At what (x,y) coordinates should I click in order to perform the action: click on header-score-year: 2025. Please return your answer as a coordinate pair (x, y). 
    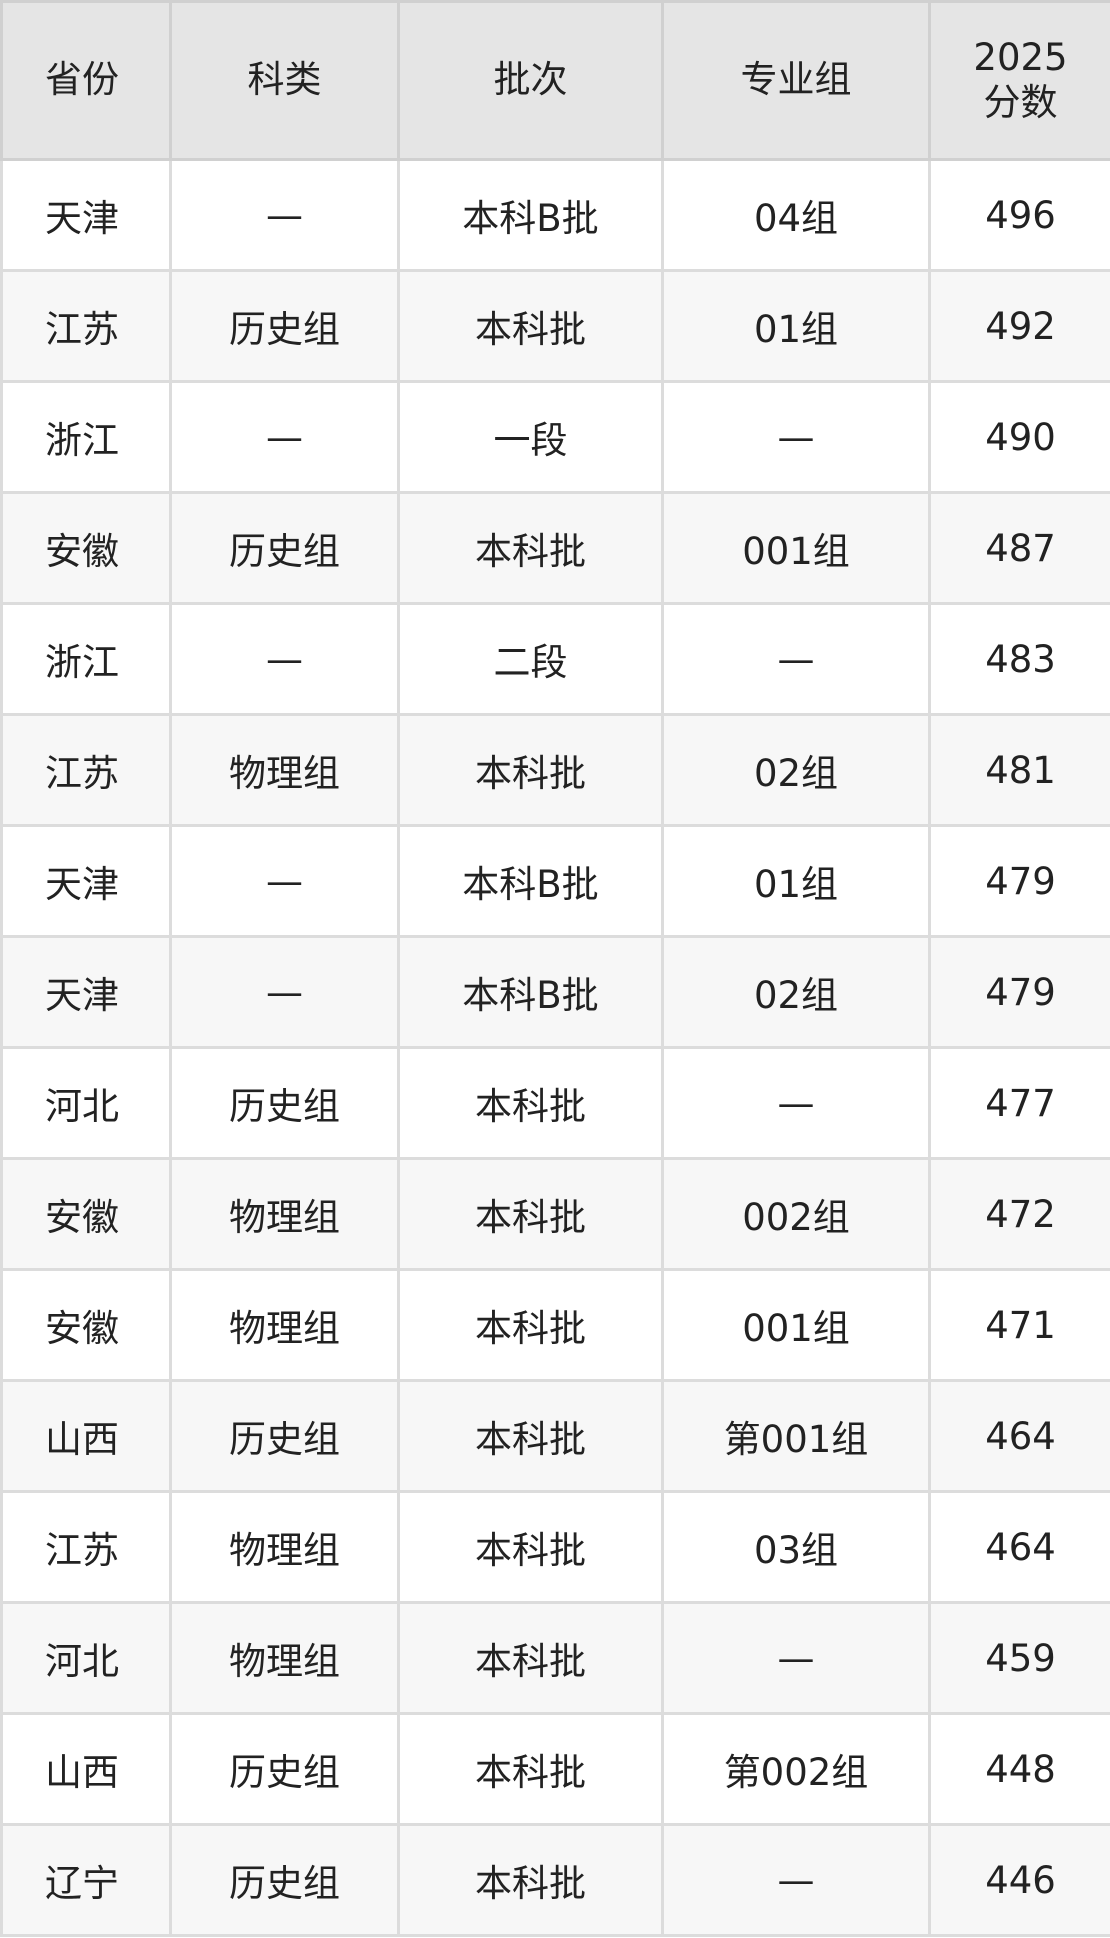
    Looking at the image, I should click on (1020, 58).